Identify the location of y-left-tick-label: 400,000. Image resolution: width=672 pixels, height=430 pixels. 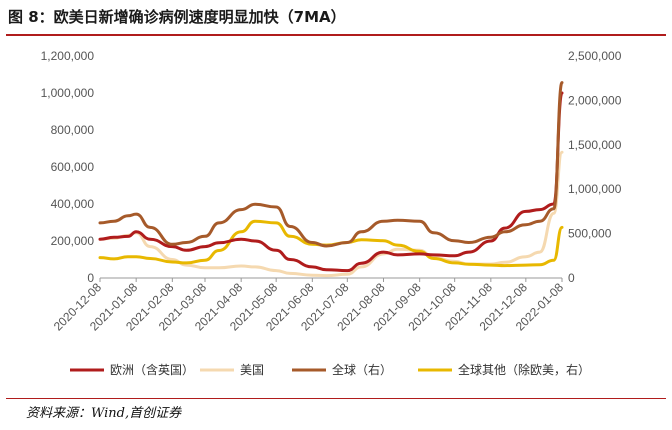
(73, 204).